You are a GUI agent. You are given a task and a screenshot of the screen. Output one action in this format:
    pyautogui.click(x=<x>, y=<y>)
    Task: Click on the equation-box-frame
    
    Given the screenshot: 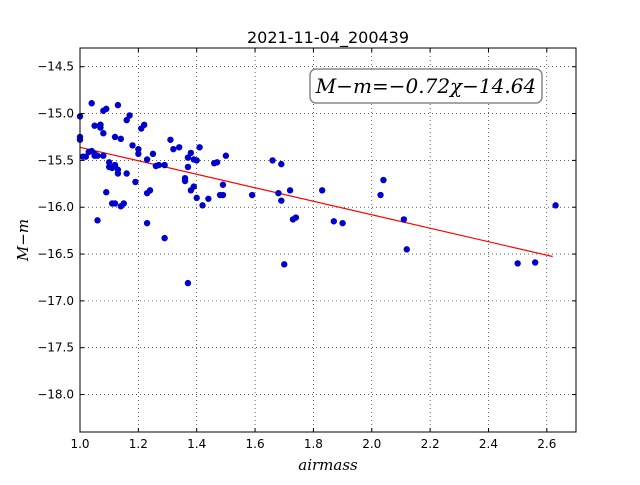 What is the action you would take?
    pyautogui.click(x=426, y=86)
    